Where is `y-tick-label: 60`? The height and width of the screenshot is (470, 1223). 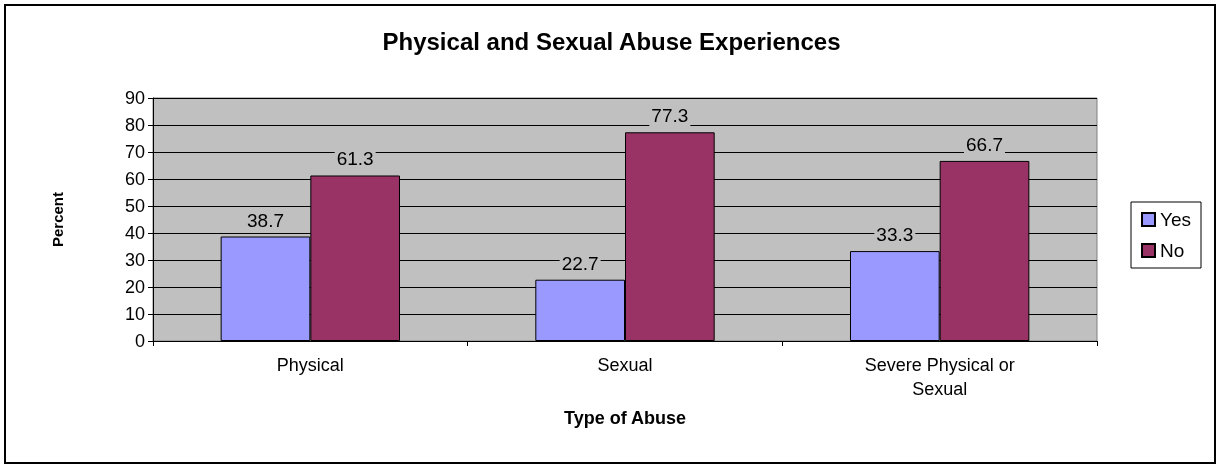 y-tick-label: 60 is located at coordinates (134, 179).